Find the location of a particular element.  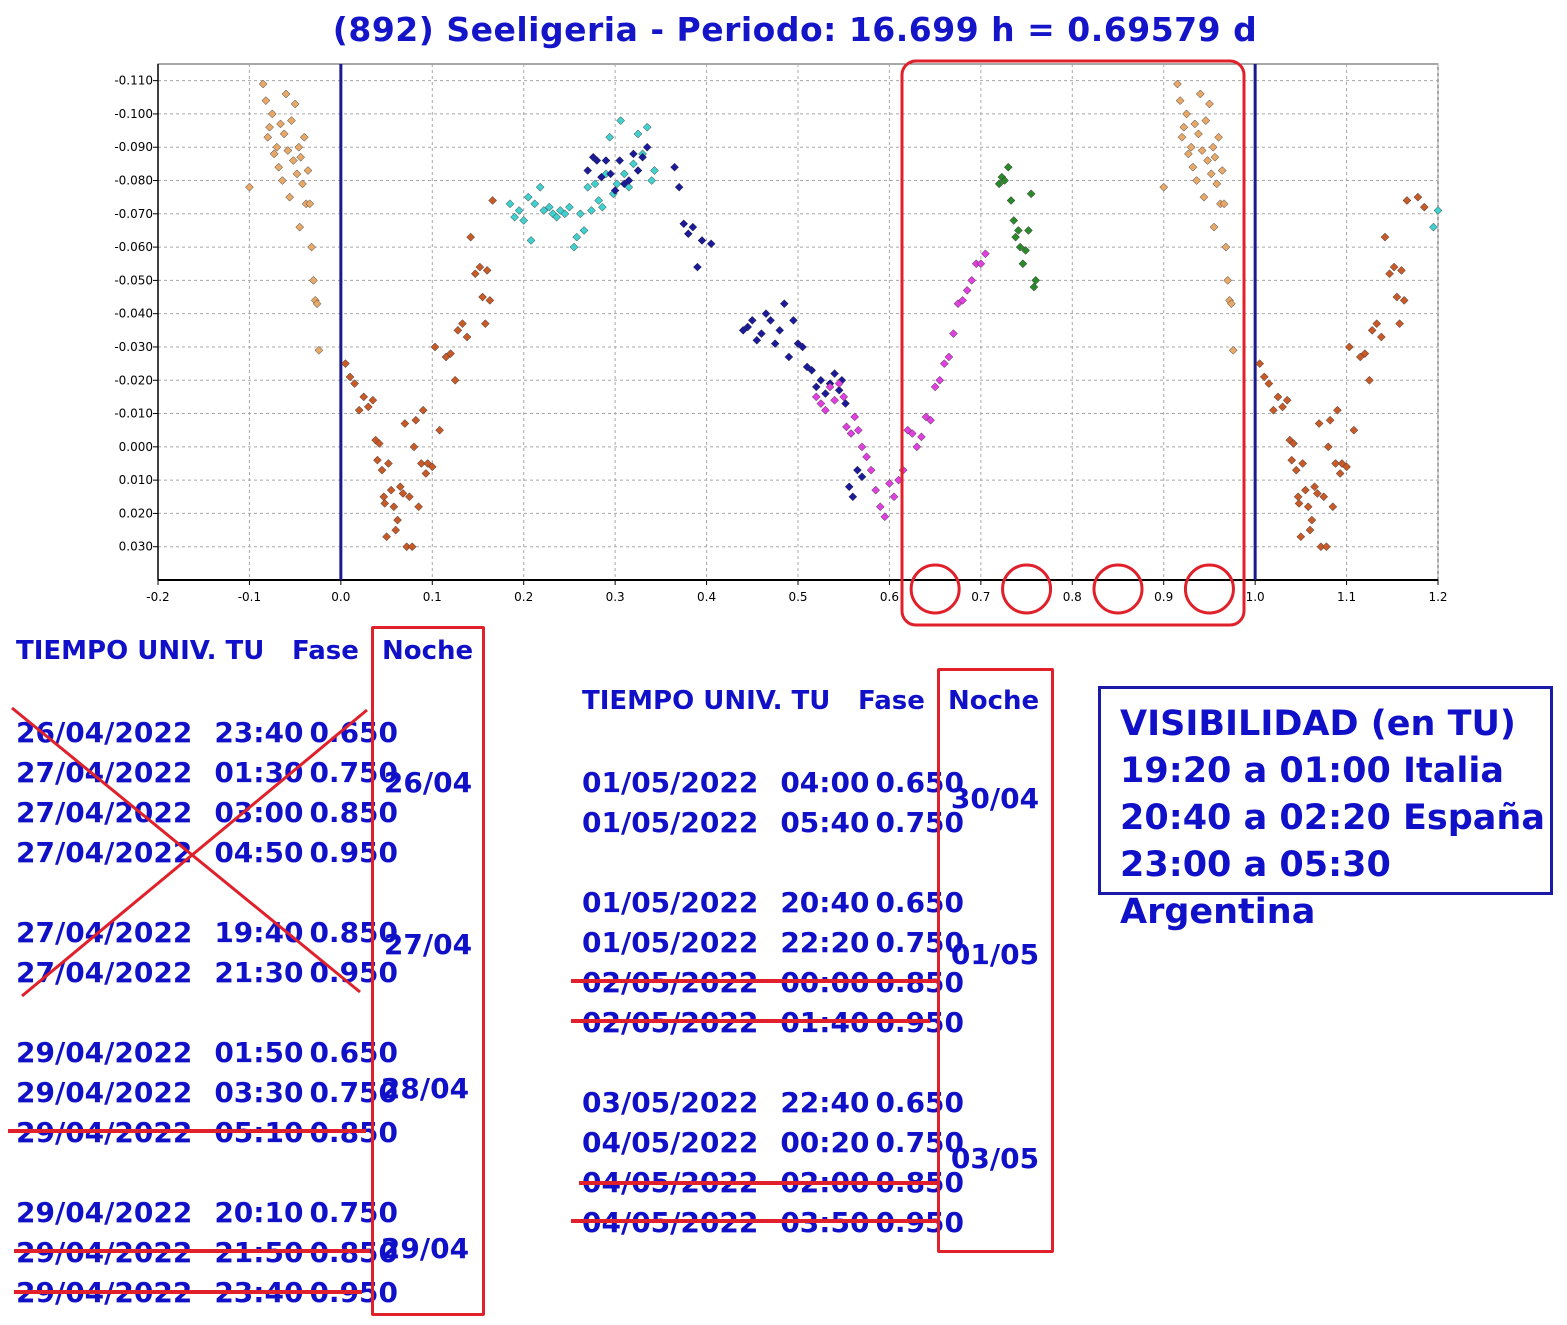

x-tick-label: 0.0 is located at coordinates (340, 597).